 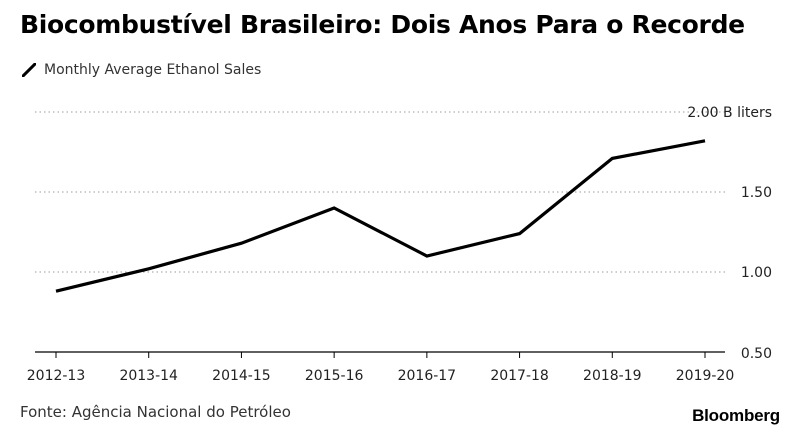 I want to click on bloomberg-logo: Bloomberg, so click(x=736, y=415).